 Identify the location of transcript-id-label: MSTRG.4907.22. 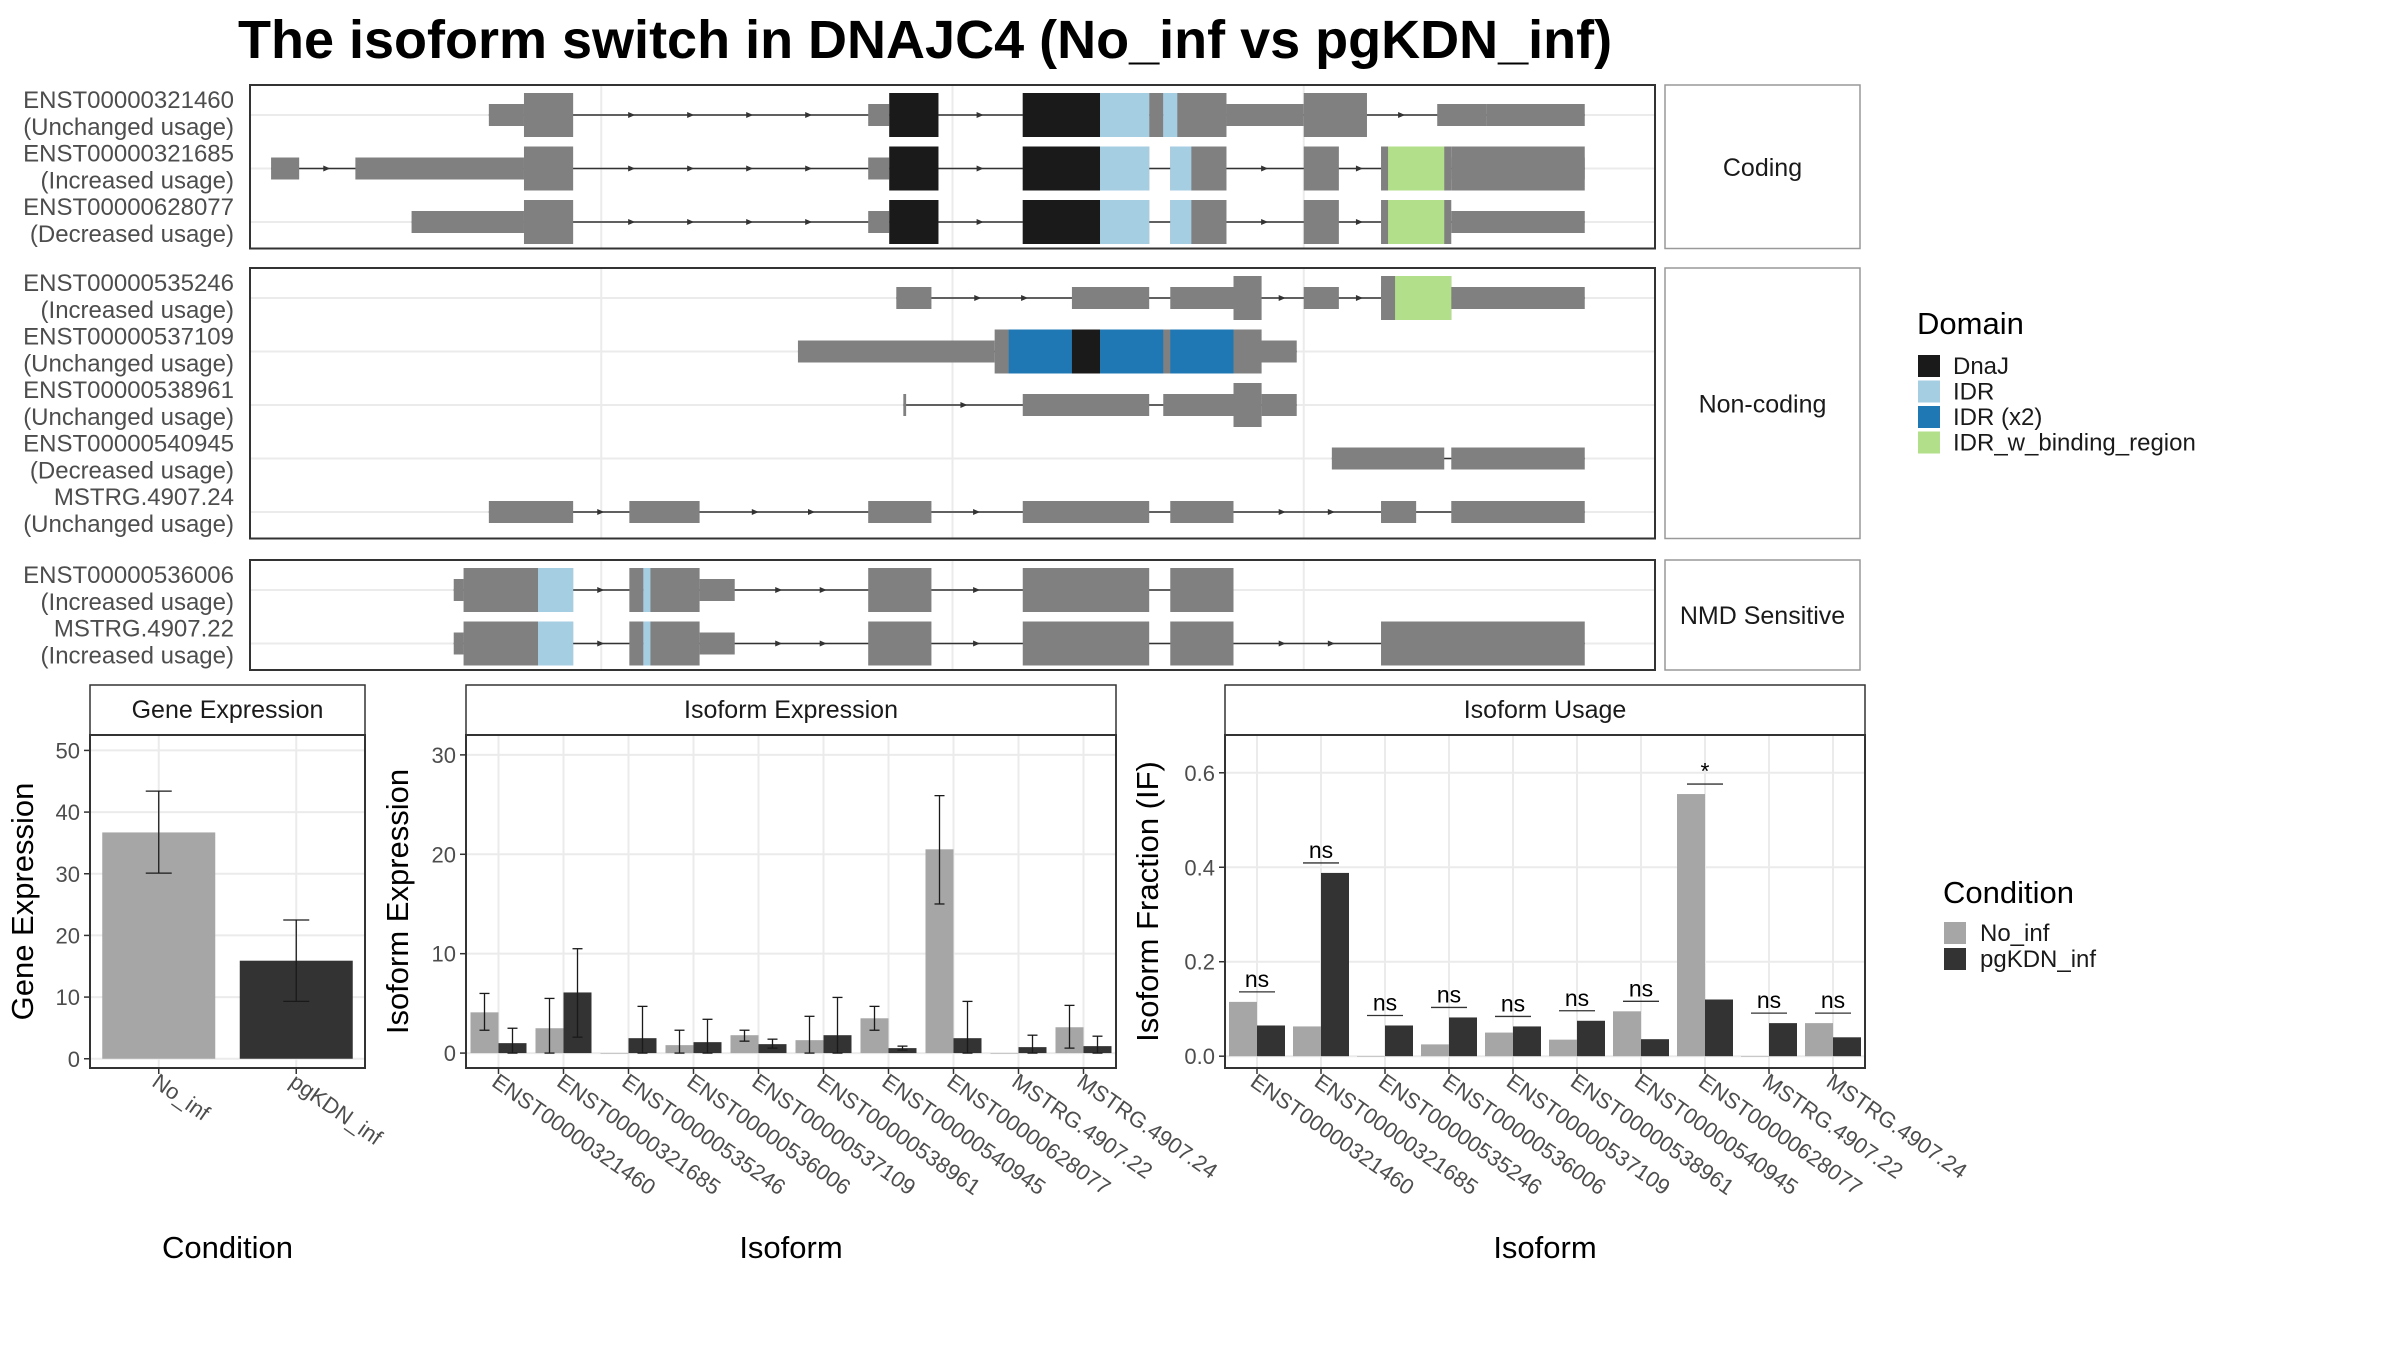
(144, 629).